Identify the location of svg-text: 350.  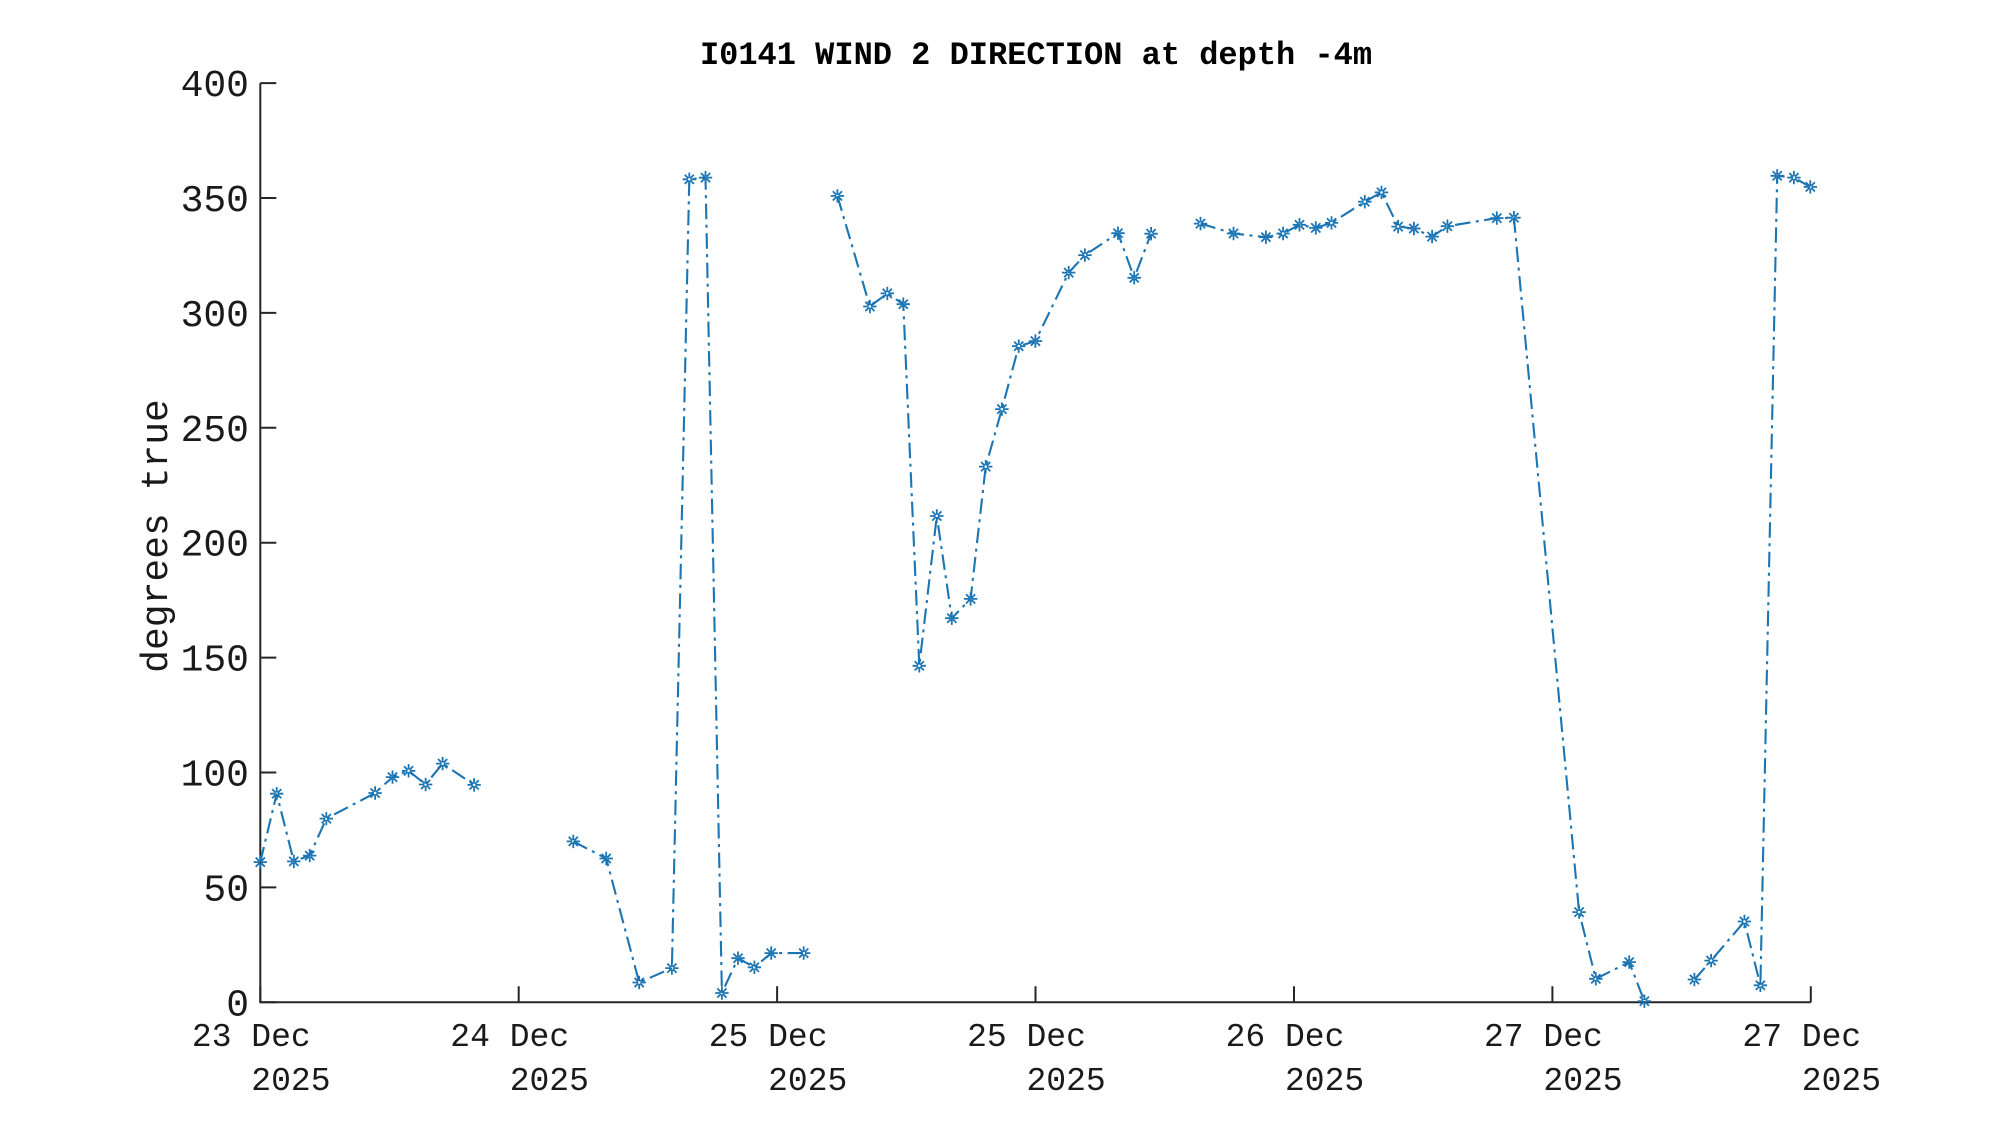
(215, 201).